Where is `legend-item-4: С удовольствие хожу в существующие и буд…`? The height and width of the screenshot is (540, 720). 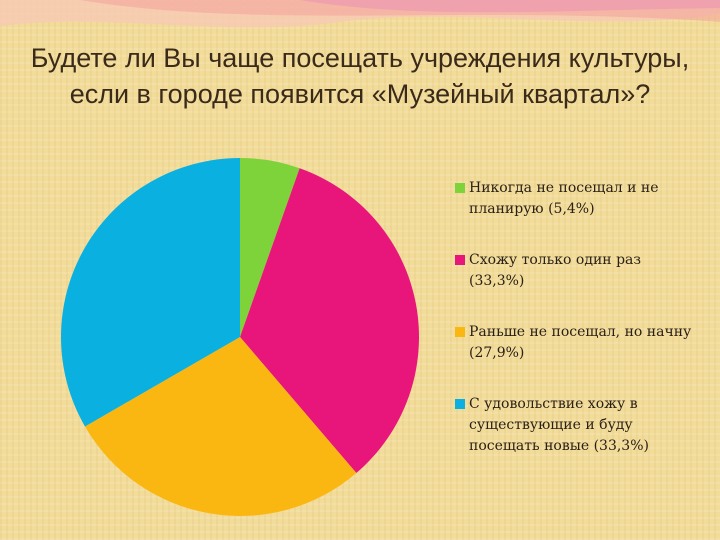
legend-item-4: С удовольствие хожу в существующие и буд… is located at coordinates (575, 425).